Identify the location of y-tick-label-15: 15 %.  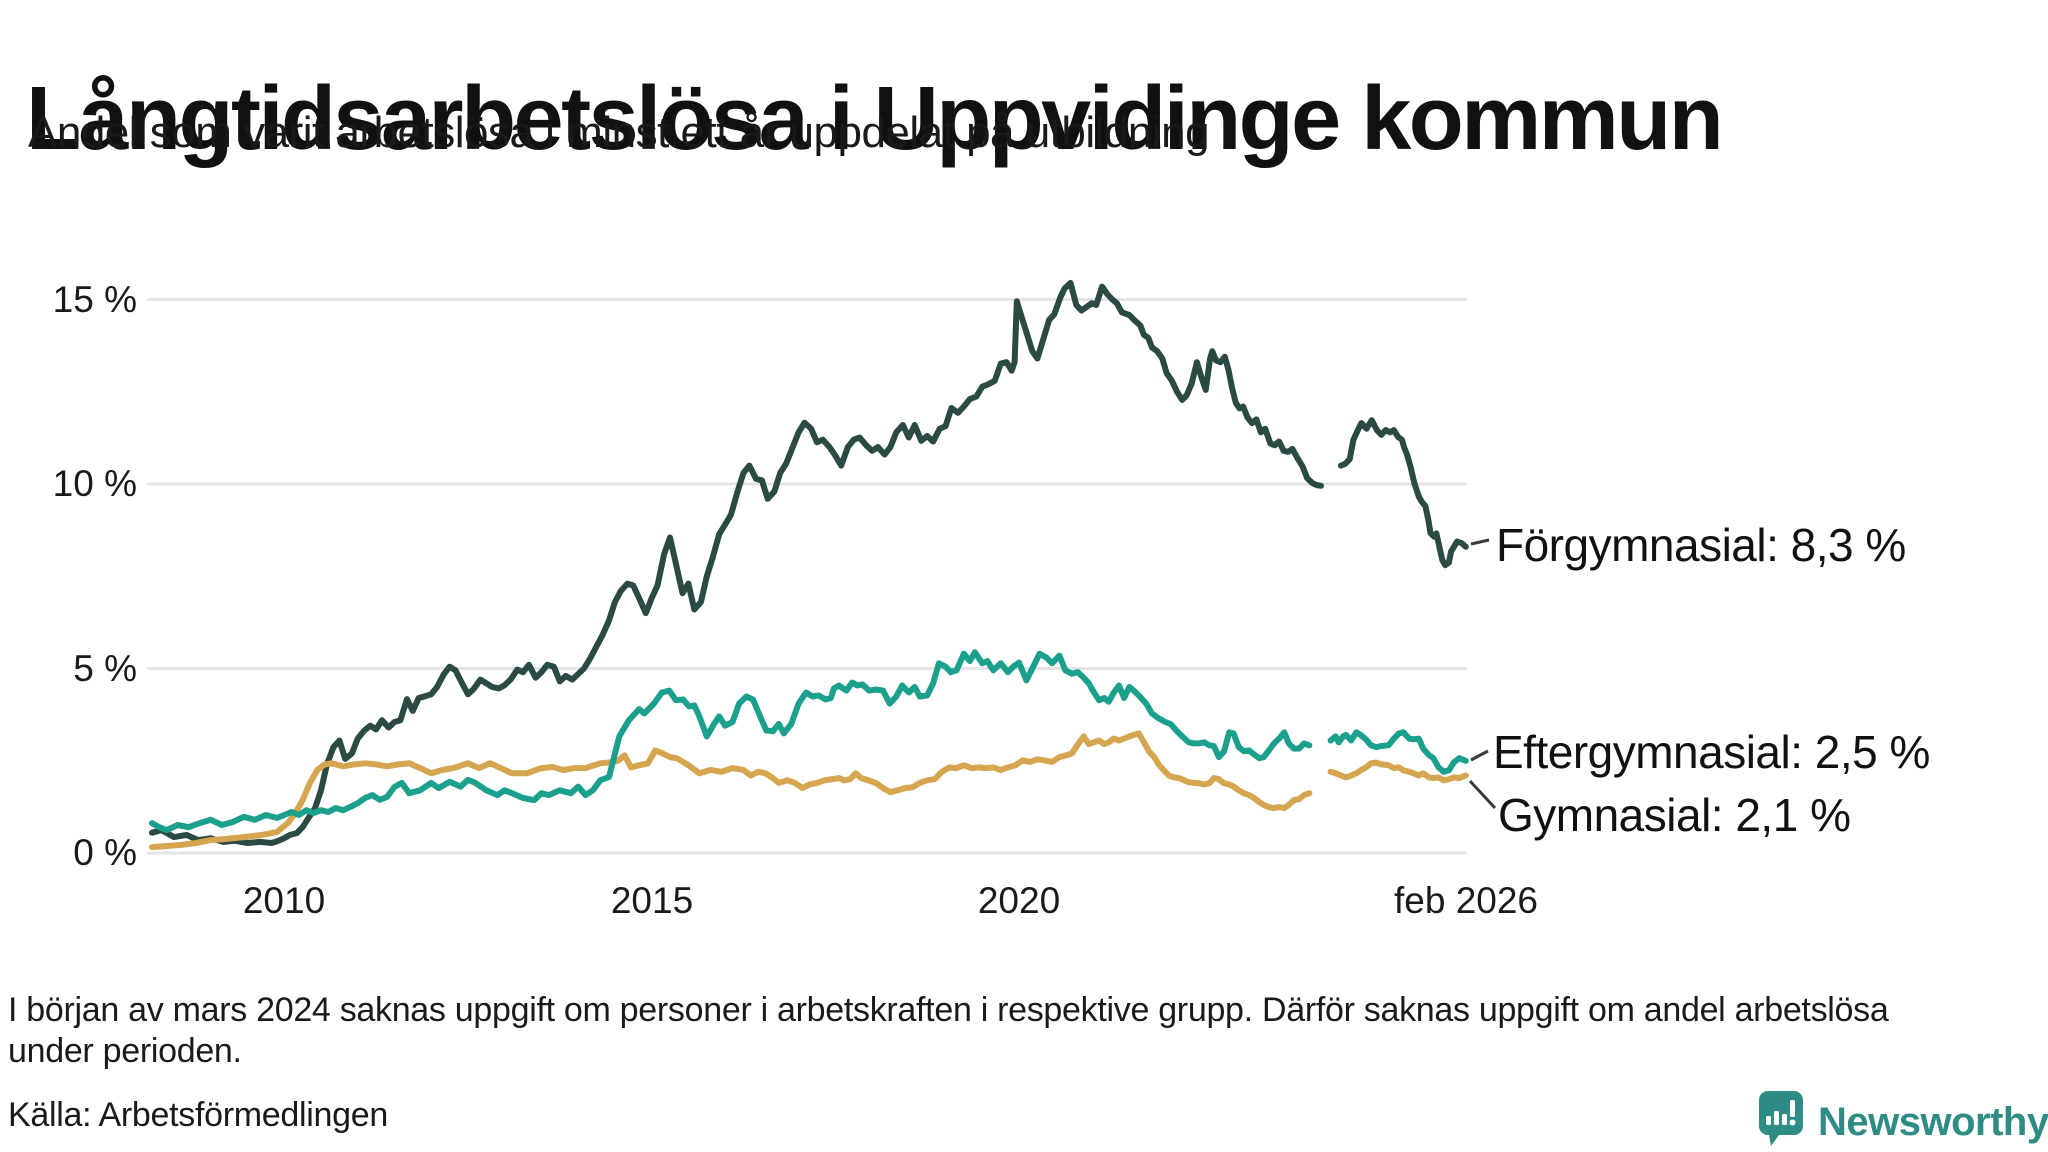
(94, 299).